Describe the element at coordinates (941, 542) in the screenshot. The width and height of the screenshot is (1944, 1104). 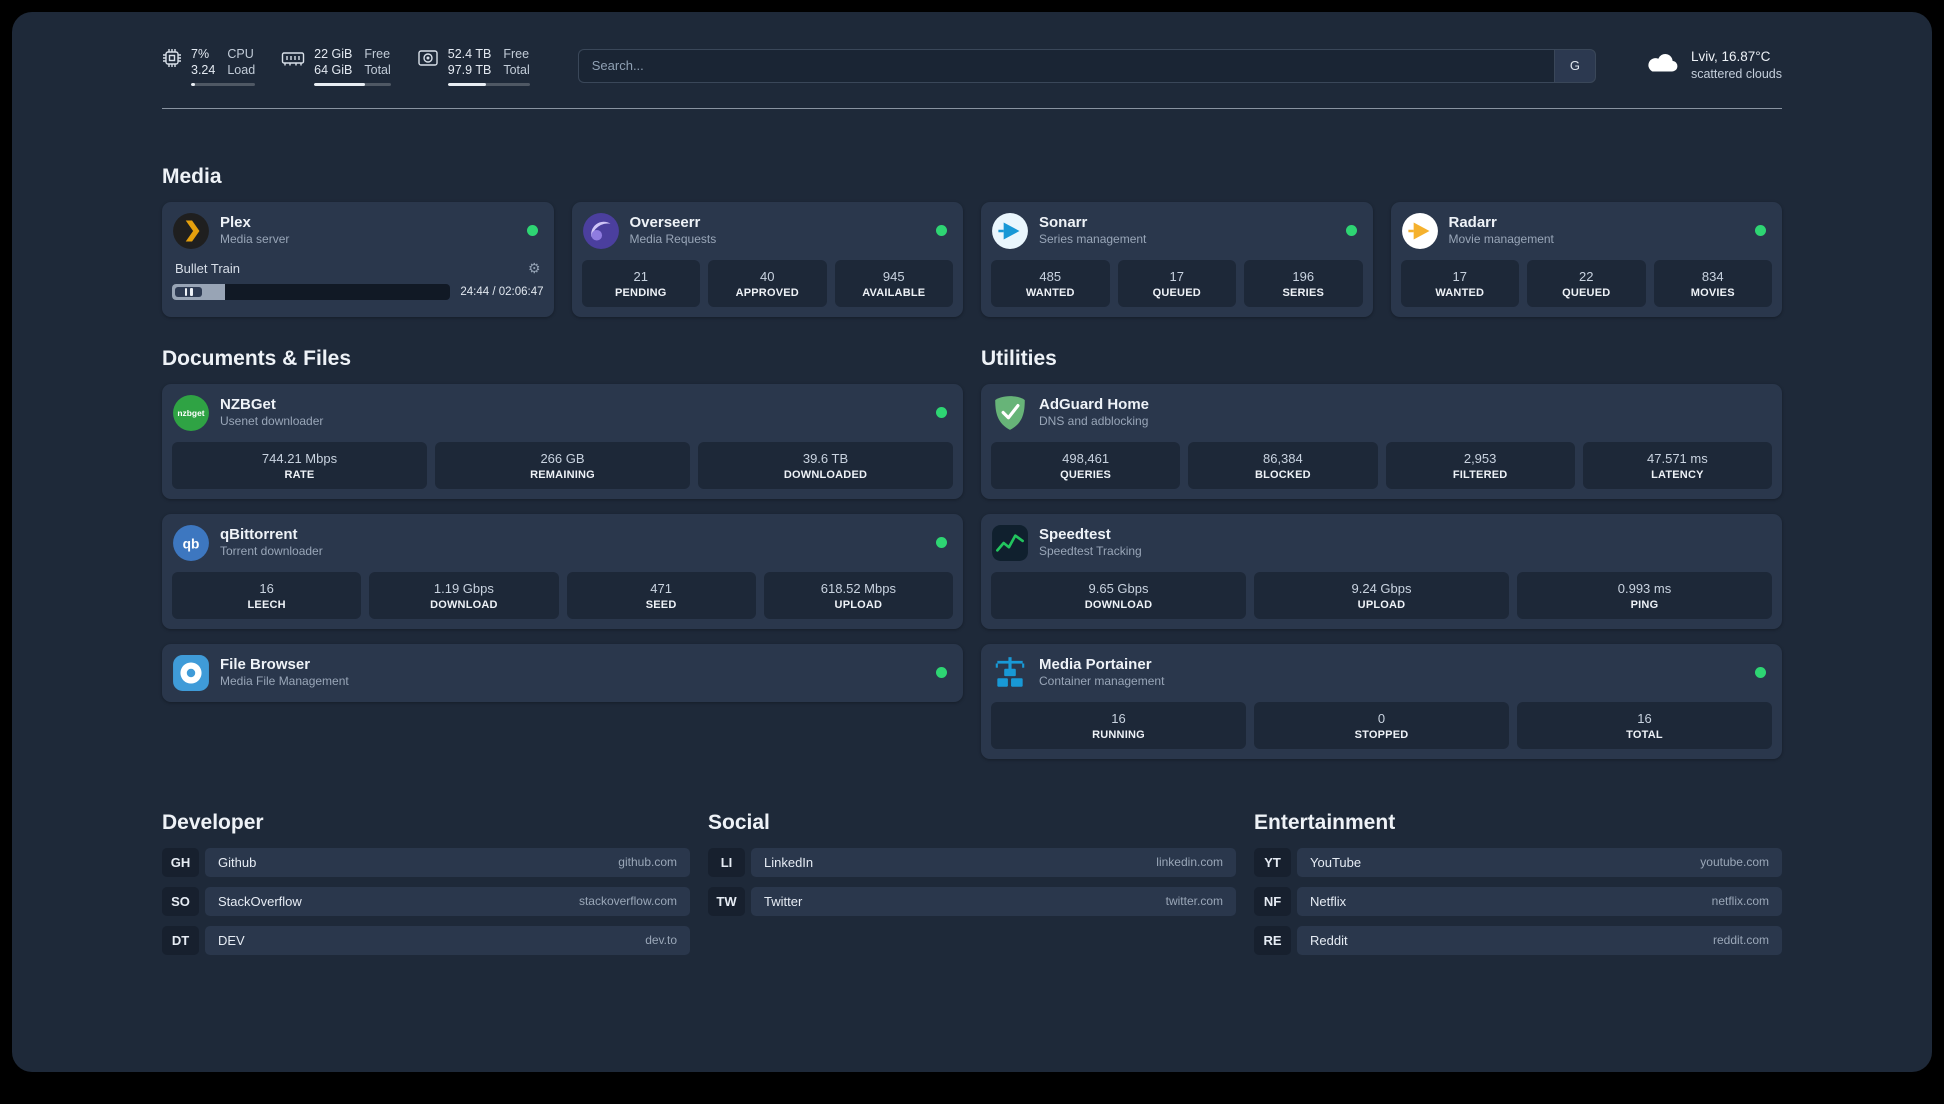
I see `qbittorrent-status-dot` at that location.